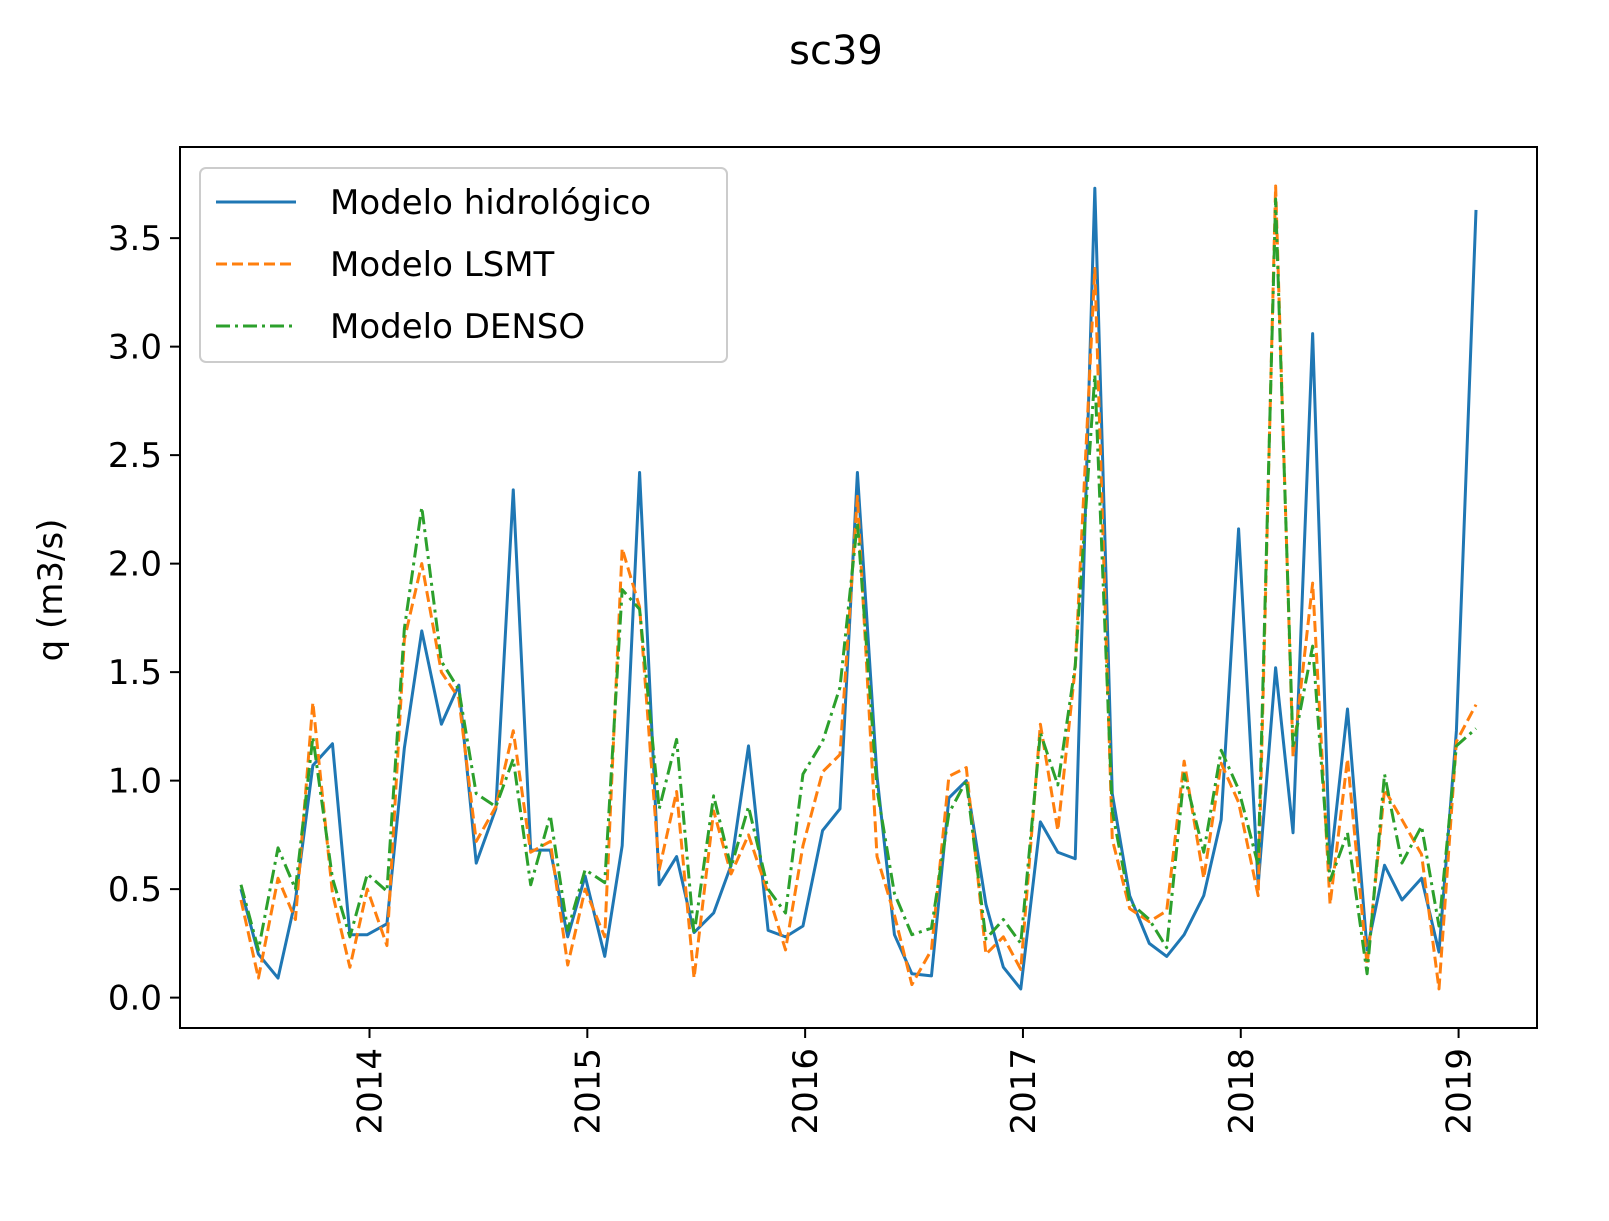 This screenshot has height=1221, width=1609. Describe the element at coordinates (135, 999) in the screenshot. I see `y-tick-label: 0.0` at that location.